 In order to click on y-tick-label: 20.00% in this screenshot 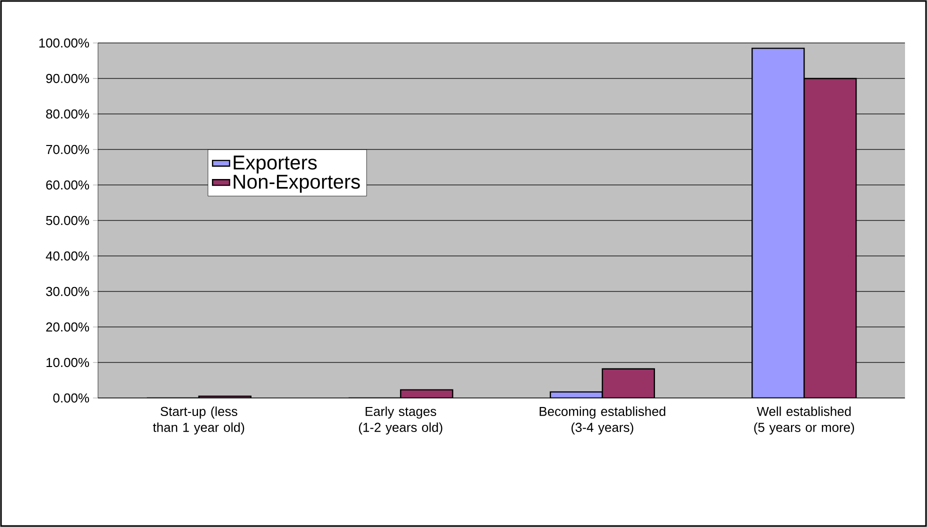, I will do `click(68, 327)`.